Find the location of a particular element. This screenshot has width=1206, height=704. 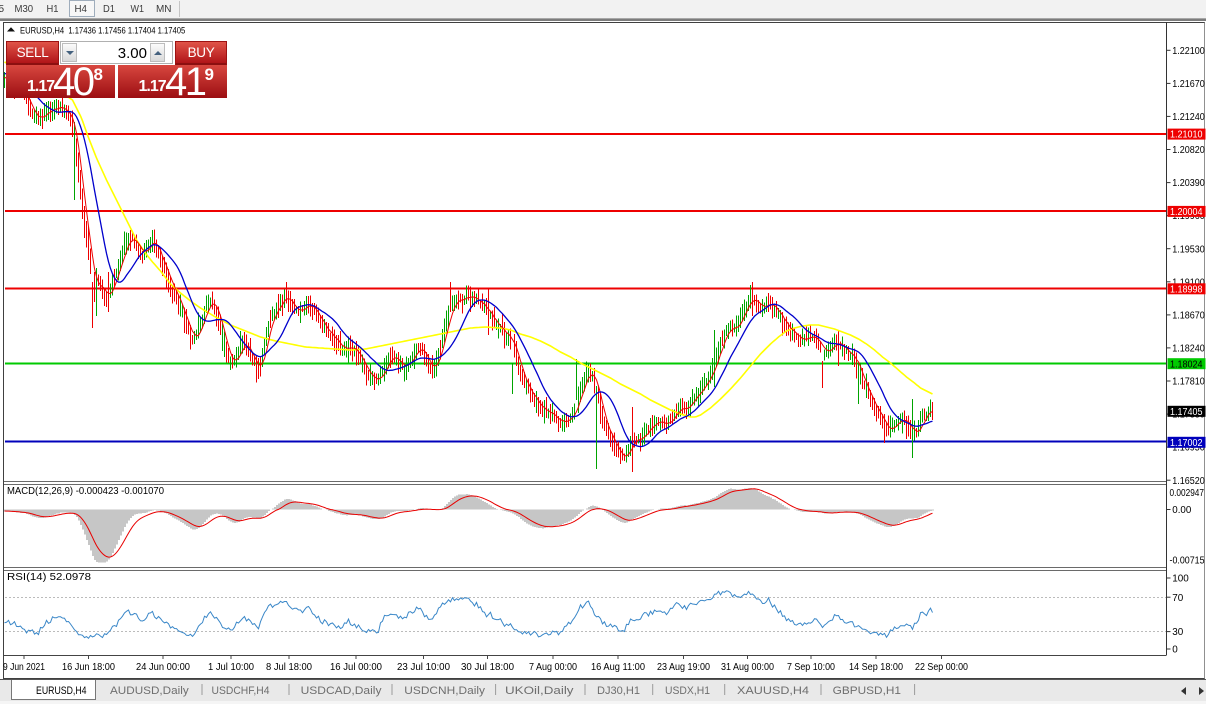

svg-text: 1.17405 is located at coordinates (1186, 412).